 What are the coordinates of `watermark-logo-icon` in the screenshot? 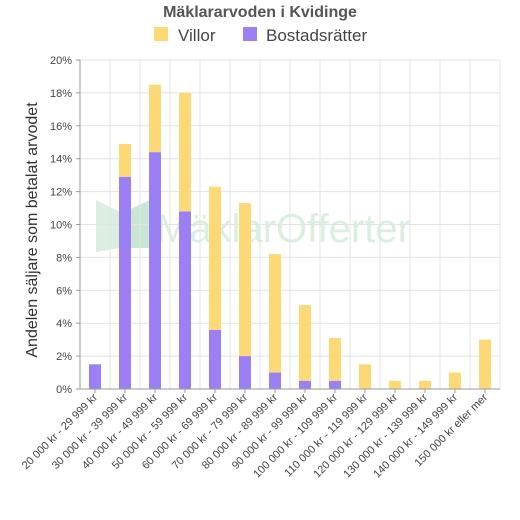 It's located at (108, 226).